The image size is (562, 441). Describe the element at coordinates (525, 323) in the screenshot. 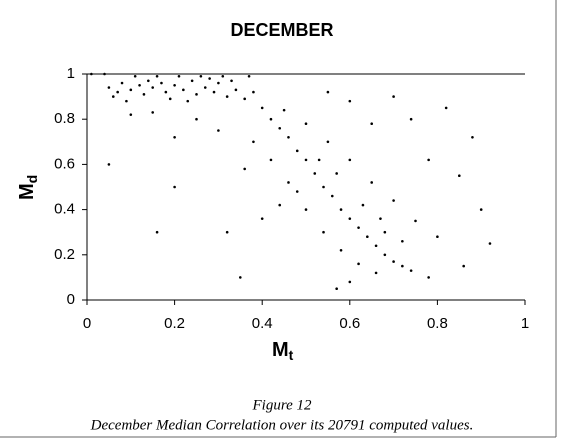

I see `x-tick-label: 1` at that location.